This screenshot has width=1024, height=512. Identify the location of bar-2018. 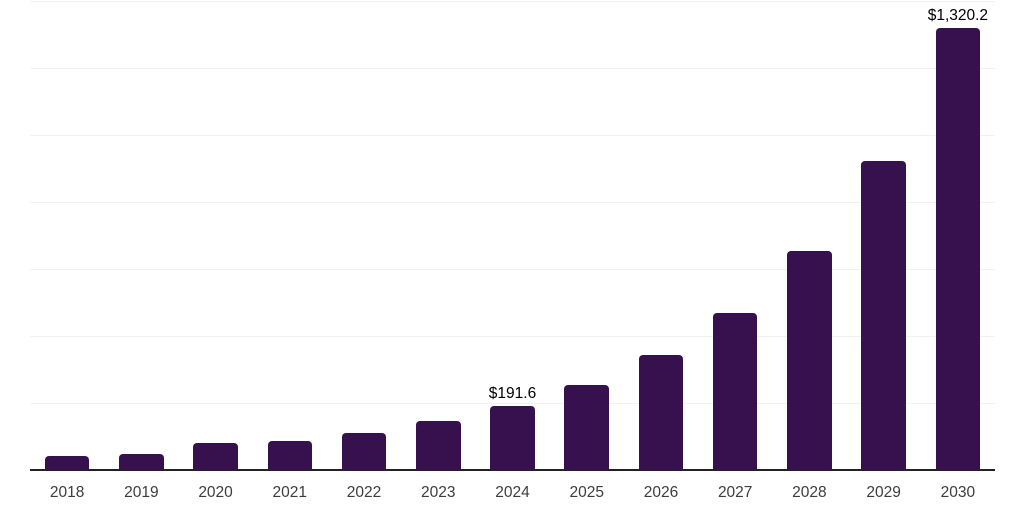
(67, 462).